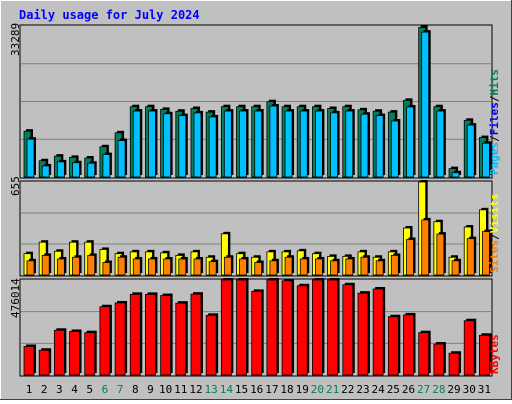 This screenshot has width=512, height=404. What do you see at coordinates (455, 268) in the screenshot?
I see `bar-sites-29-body` at bounding box center [455, 268].